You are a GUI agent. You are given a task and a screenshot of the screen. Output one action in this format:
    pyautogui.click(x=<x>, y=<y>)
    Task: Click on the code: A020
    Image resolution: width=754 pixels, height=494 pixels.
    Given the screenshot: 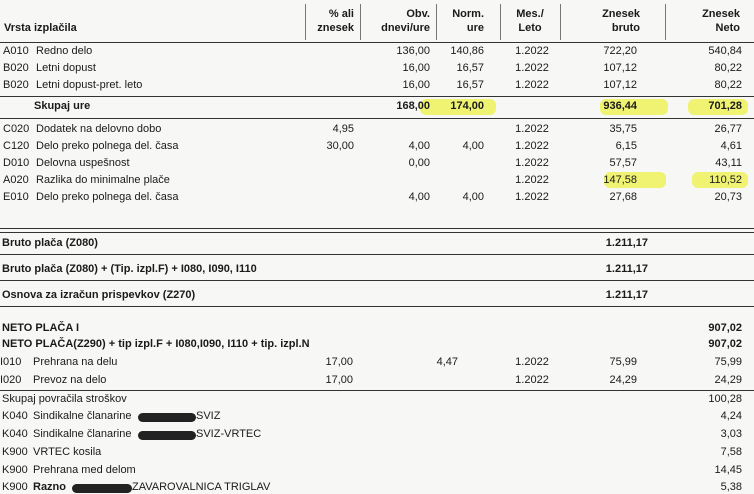 What is the action you would take?
    pyautogui.click(x=16, y=180)
    